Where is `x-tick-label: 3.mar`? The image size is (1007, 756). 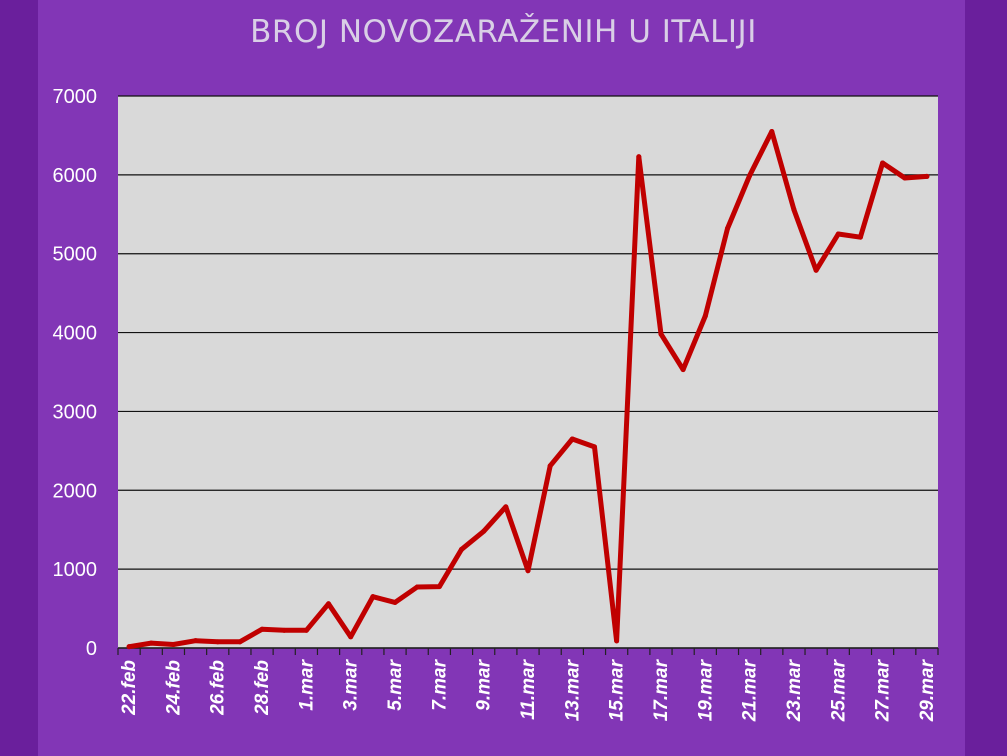
x-tick-label: 3.mar is located at coordinates (351, 684).